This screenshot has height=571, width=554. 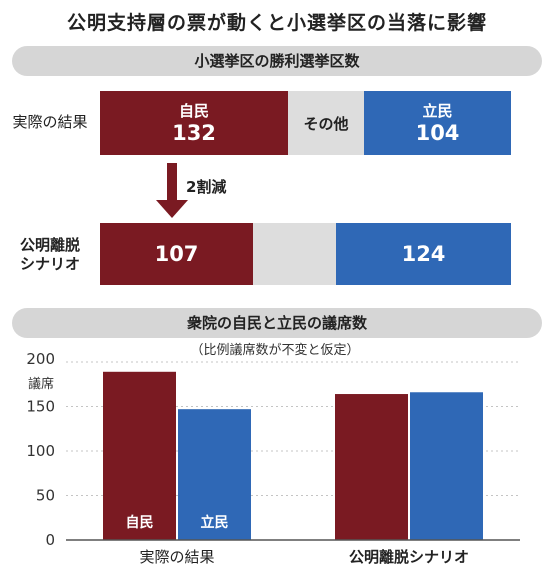 I want to click on y-tick-label: 100, so click(x=40, y=451).